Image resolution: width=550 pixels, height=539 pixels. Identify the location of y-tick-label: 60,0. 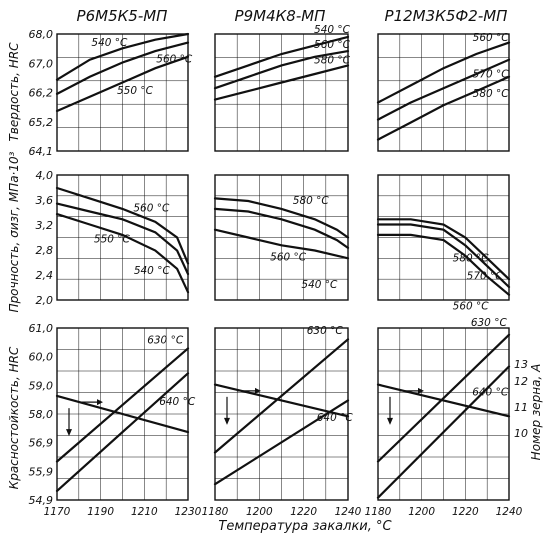
(41, 357).